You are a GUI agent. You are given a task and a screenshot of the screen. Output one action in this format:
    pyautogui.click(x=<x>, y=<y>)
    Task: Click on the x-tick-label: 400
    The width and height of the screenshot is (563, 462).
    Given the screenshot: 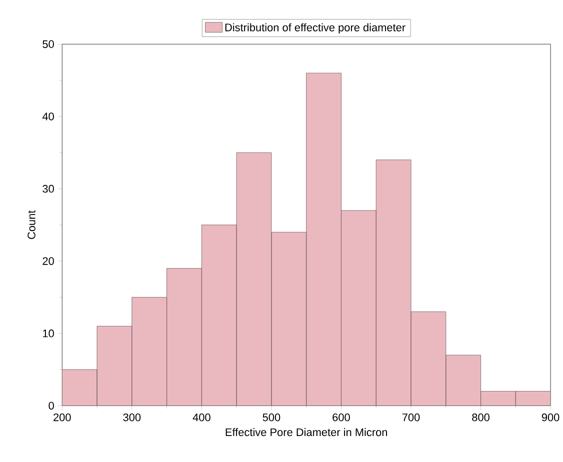 What is the action you would take?
    pyautogui.click(x=201, y=418)
    